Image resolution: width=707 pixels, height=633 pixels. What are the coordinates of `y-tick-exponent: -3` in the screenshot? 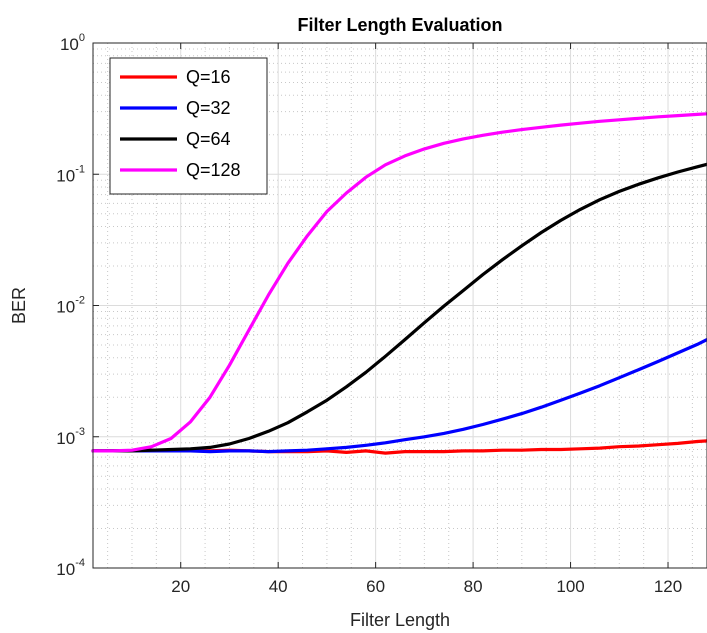 It's located at (80, 432).